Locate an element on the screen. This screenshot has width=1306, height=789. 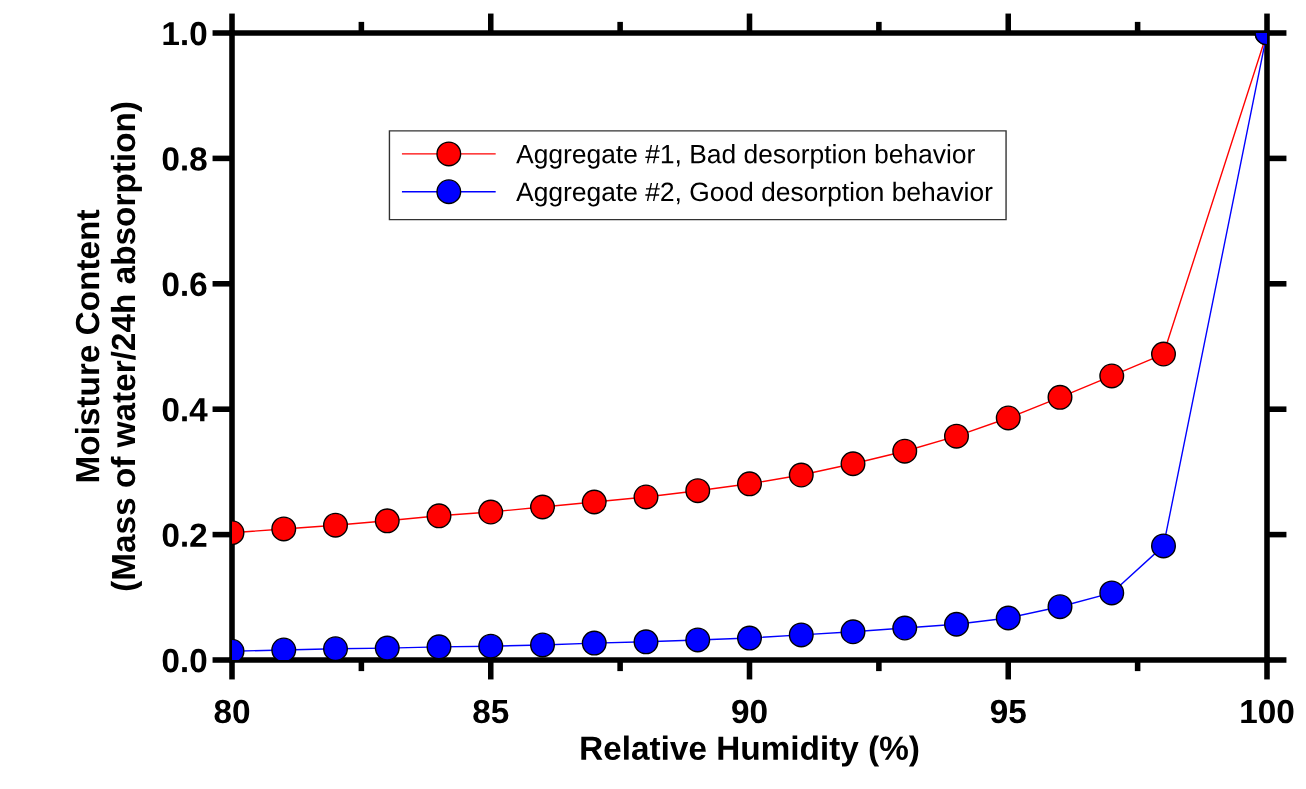
x-tick-label: 80 is located at coordinates (232, 711).